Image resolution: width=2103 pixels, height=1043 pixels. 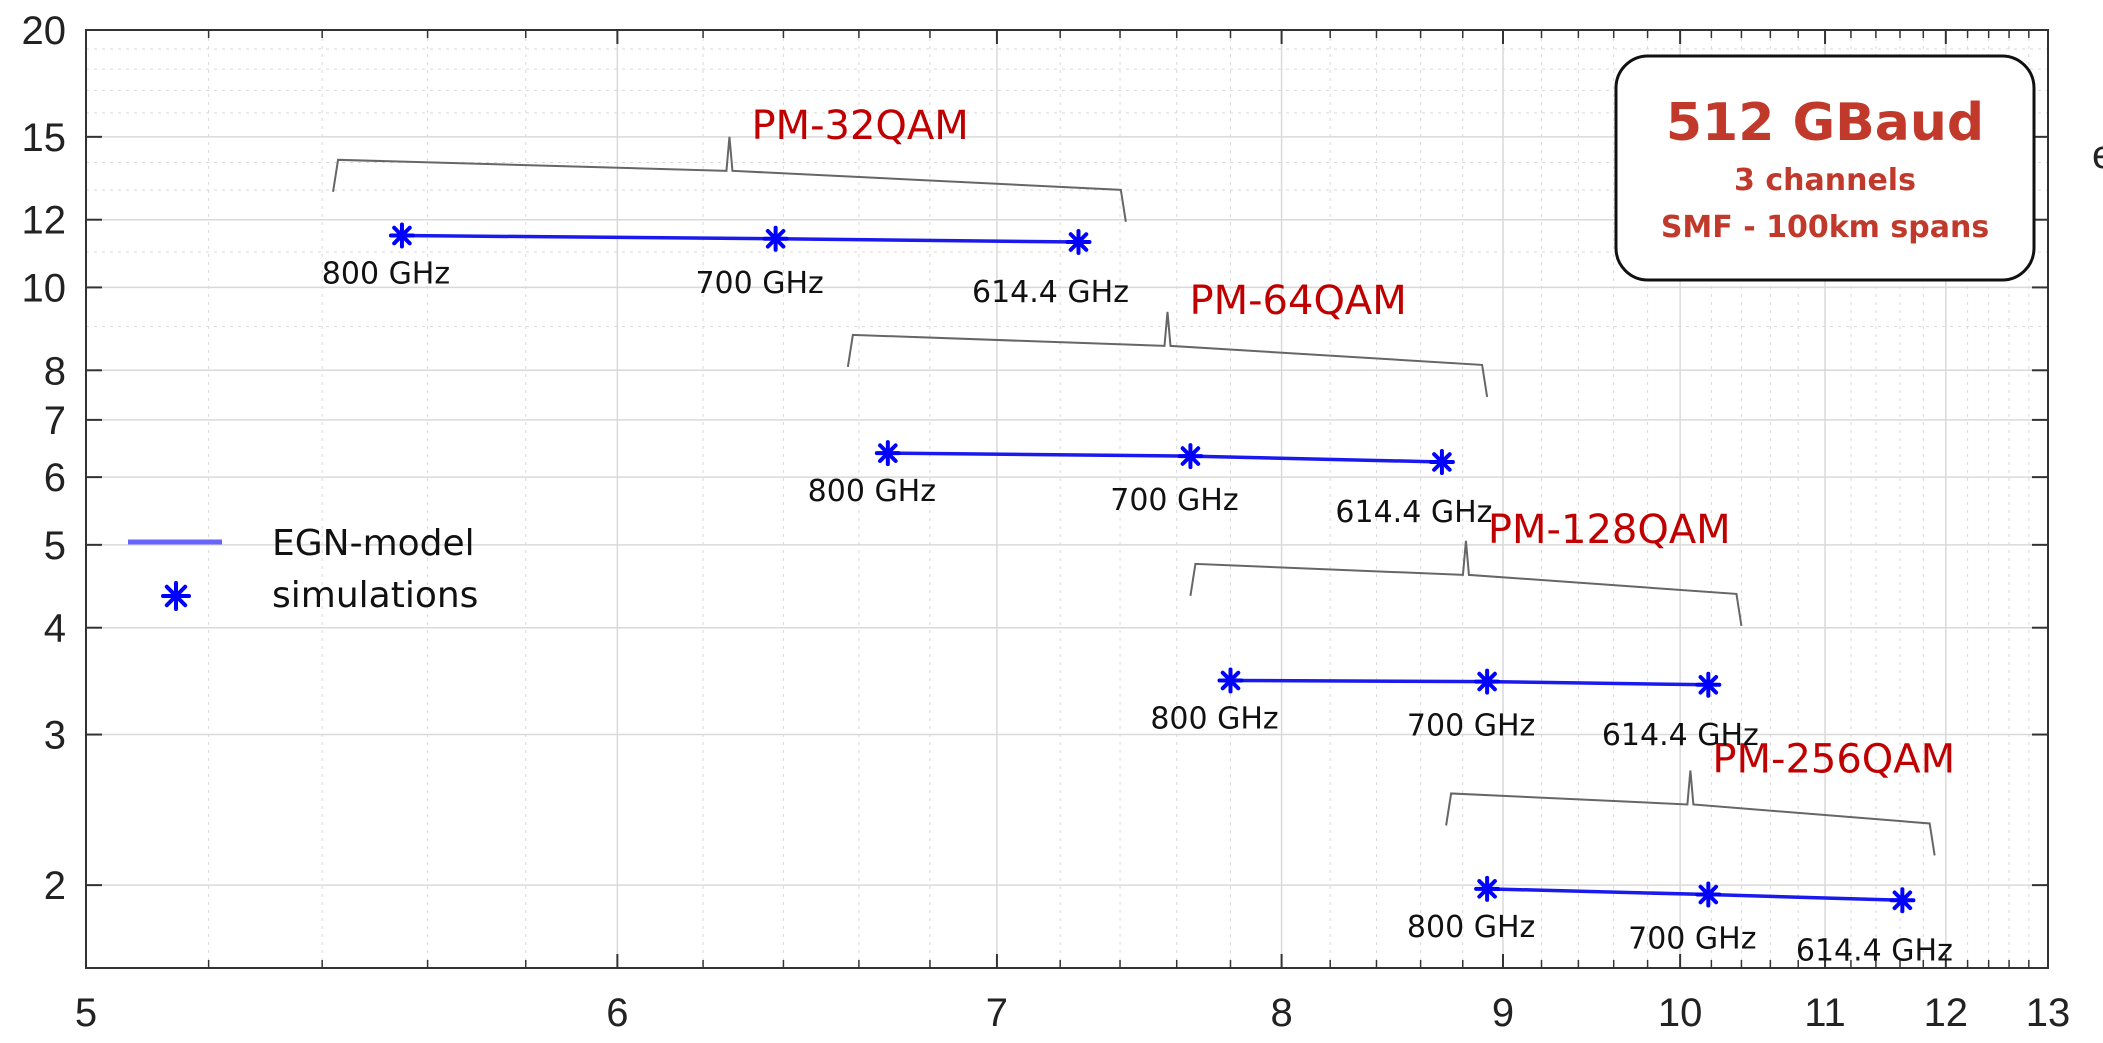 I want to click on modulation-label: PM-64QAM, so click(x=1297, y=301).